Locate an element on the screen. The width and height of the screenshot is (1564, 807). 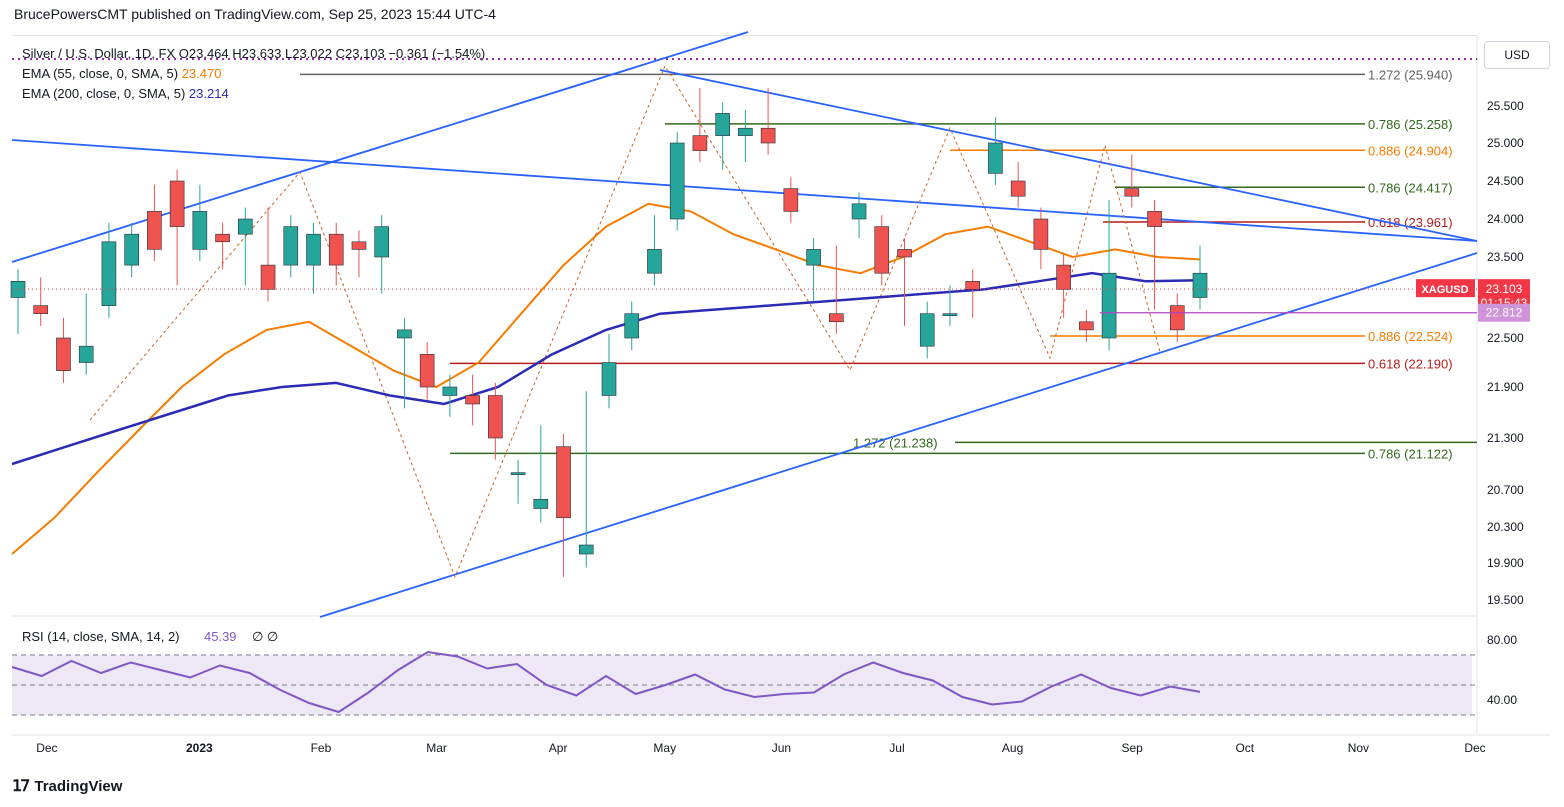
price-tick-label: 19.900 is located at coordinates (1505, 563).